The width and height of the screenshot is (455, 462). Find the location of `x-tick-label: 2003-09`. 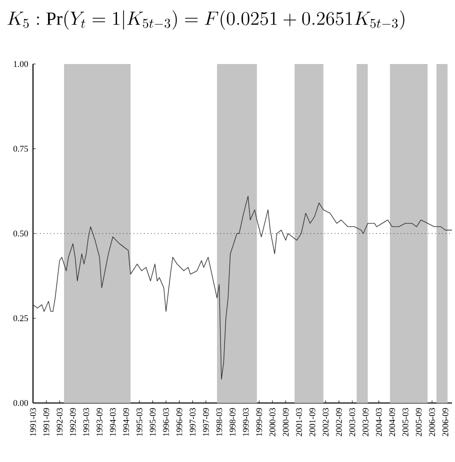

x-tick-label: 2003-09 is located at coordinates (365, 422).